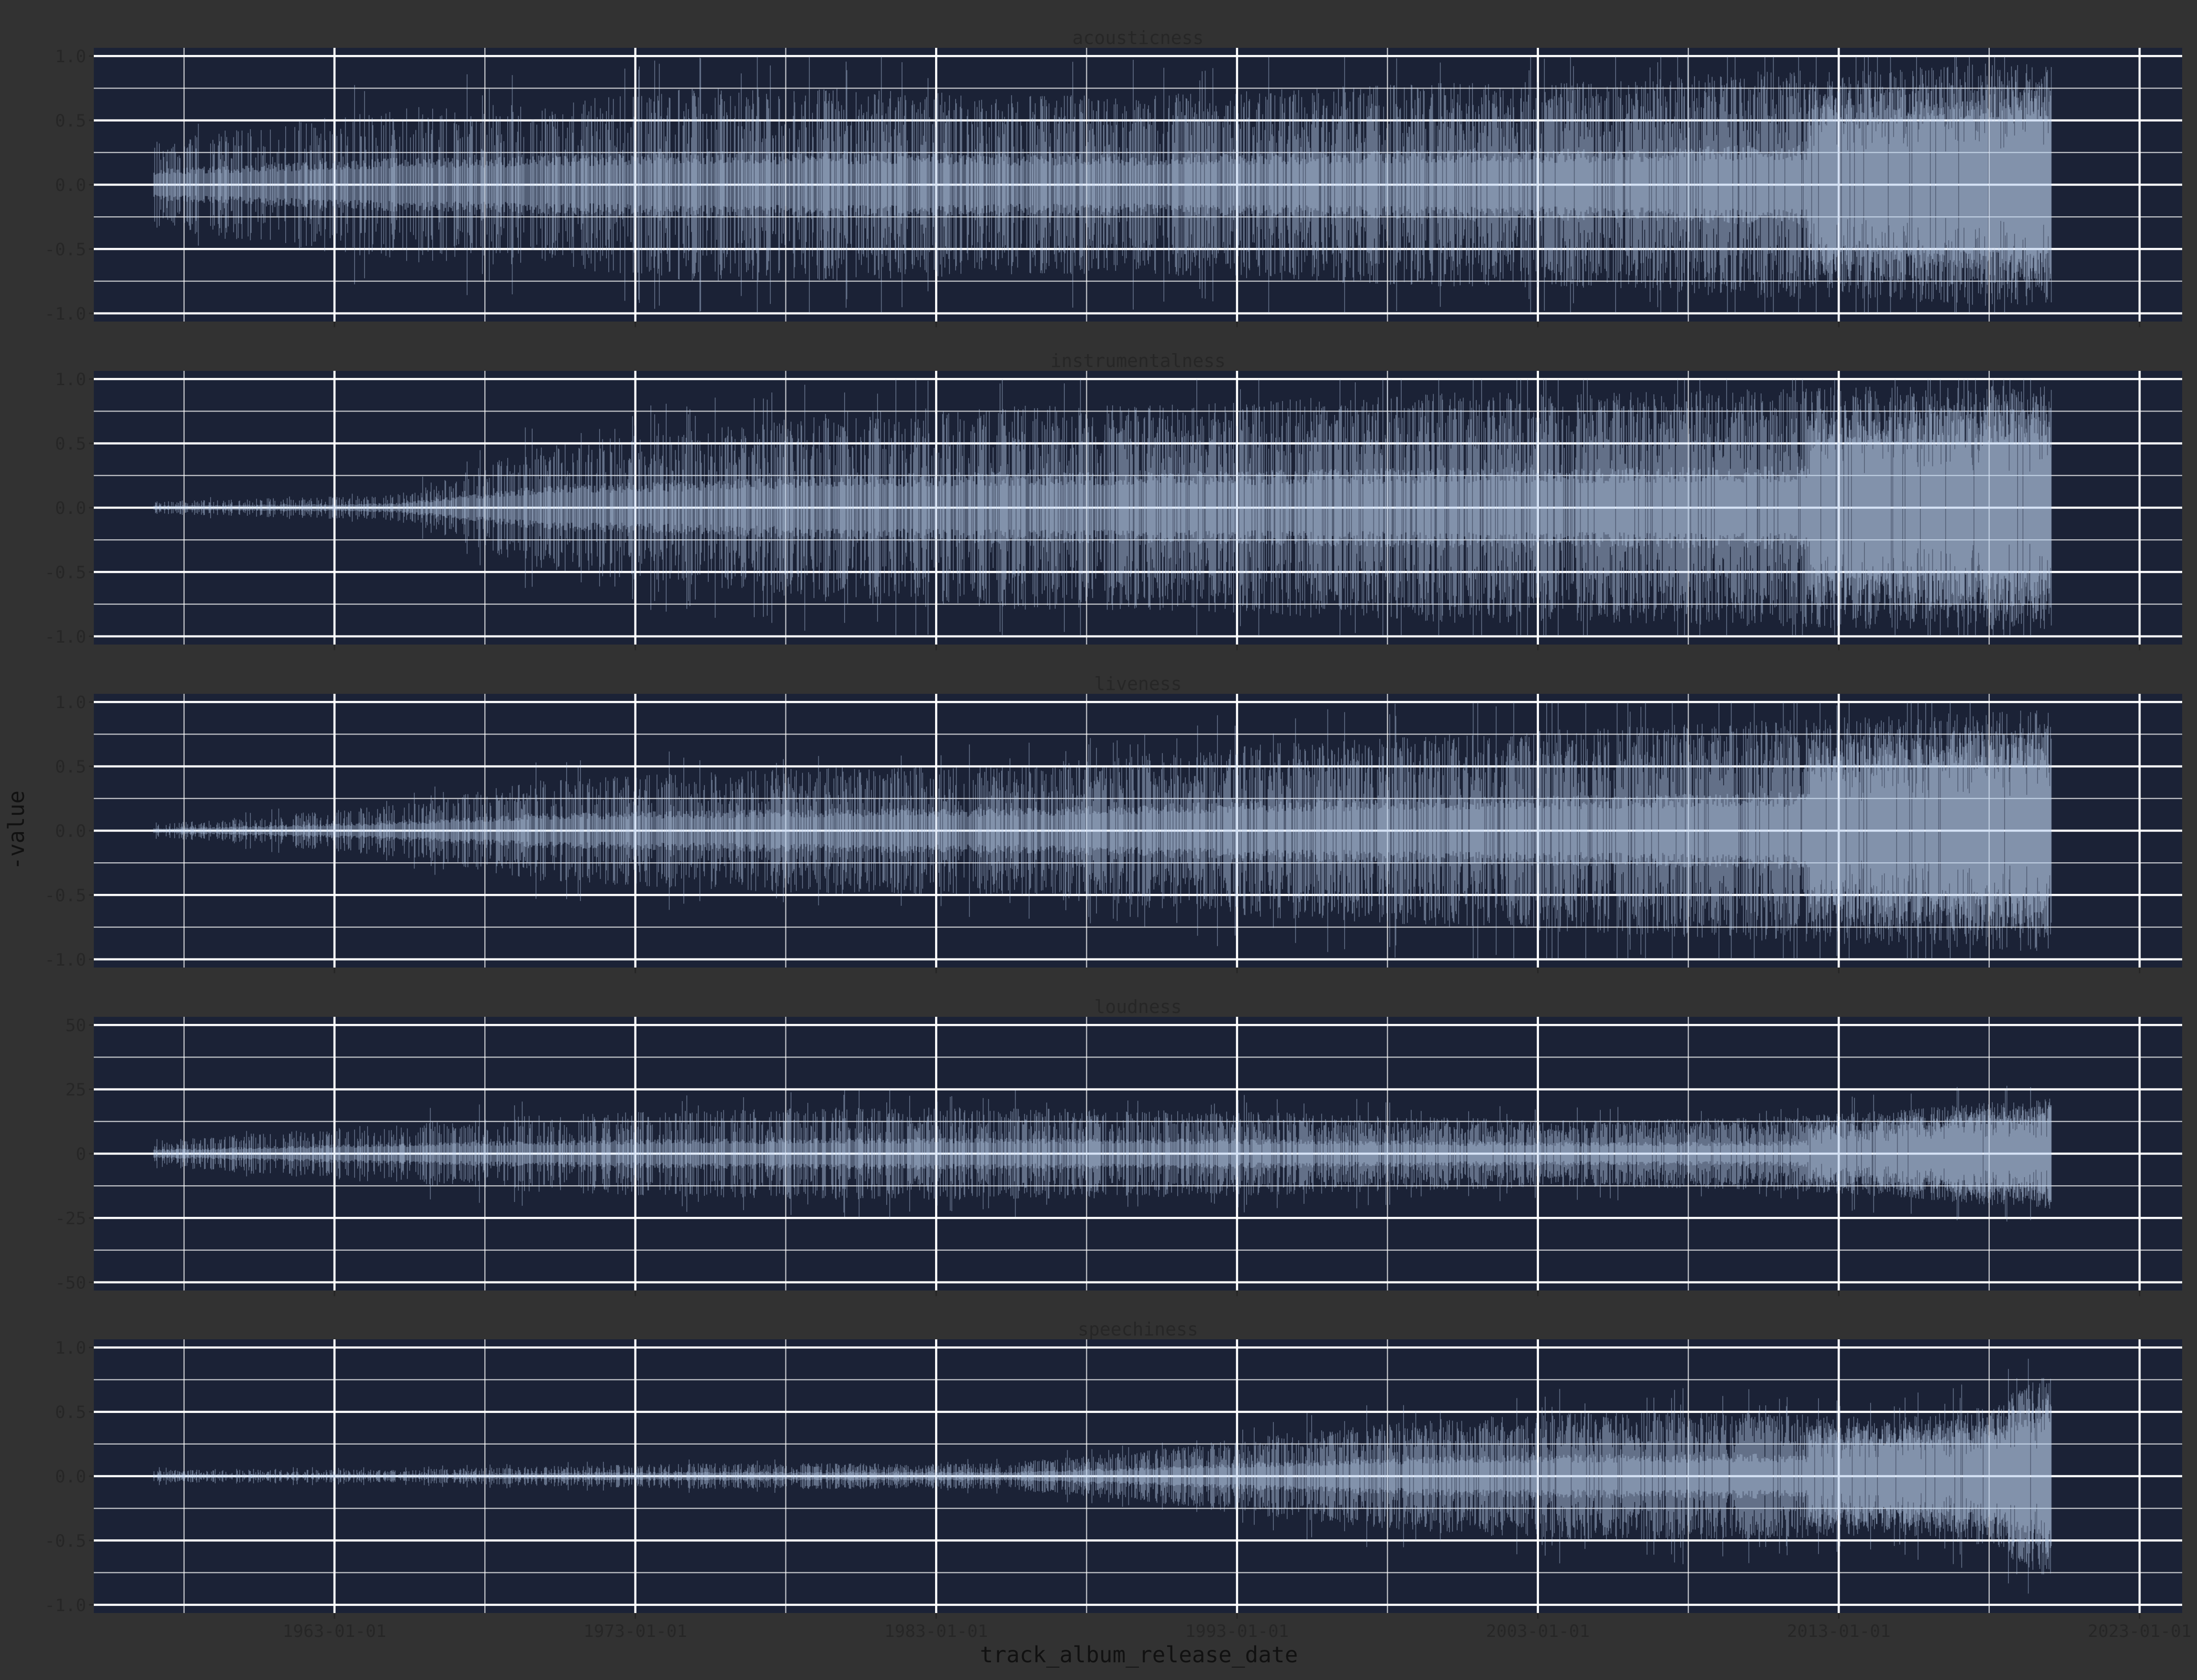 The width and height of the screenshot is (2197, 1680). What do you see at coordinates (81, 1154) in the screenshot?
I see `y-tick-label: 0` at bounding box center [81, 1154].